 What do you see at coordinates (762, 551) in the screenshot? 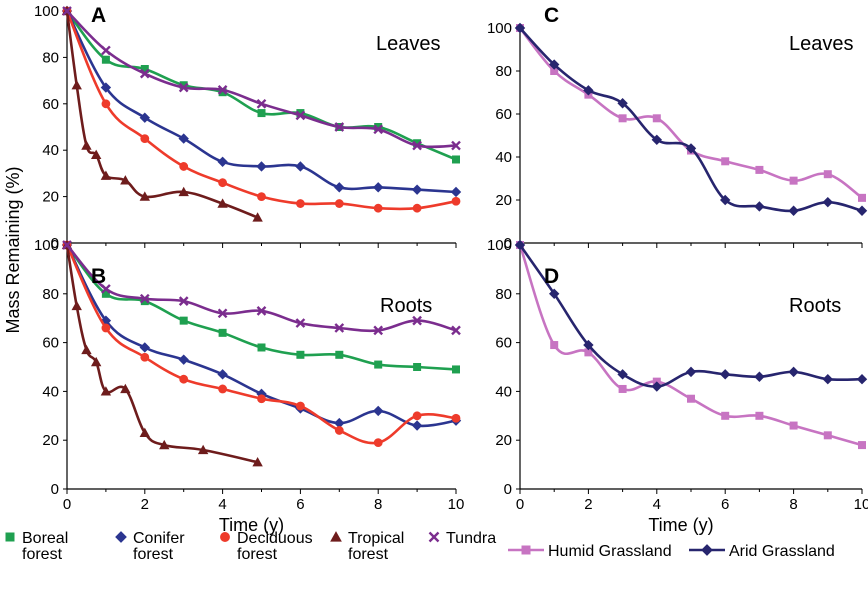
I see `legend-item-arid: Arid Grassland` at bounding box center [762, 551].